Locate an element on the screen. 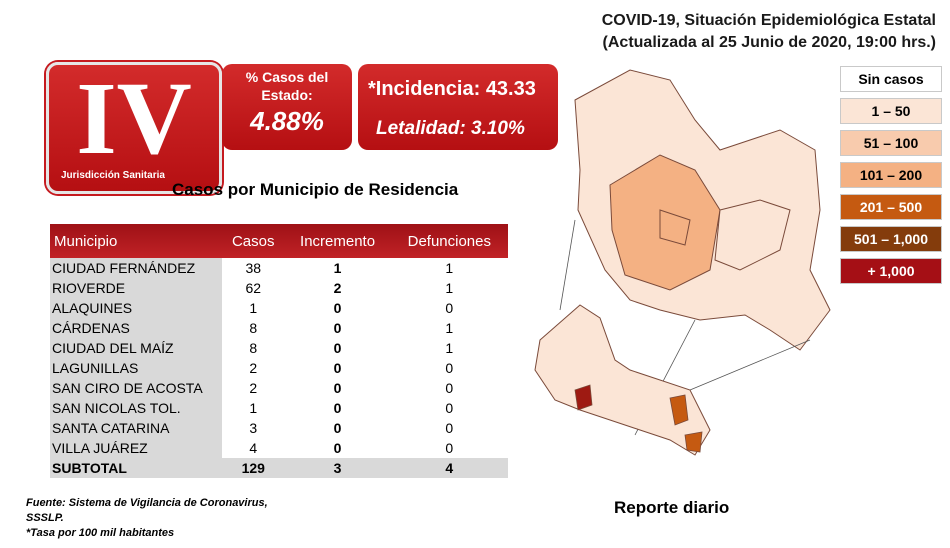  column-header-casos: Casos is located at coordinates (253, 241).